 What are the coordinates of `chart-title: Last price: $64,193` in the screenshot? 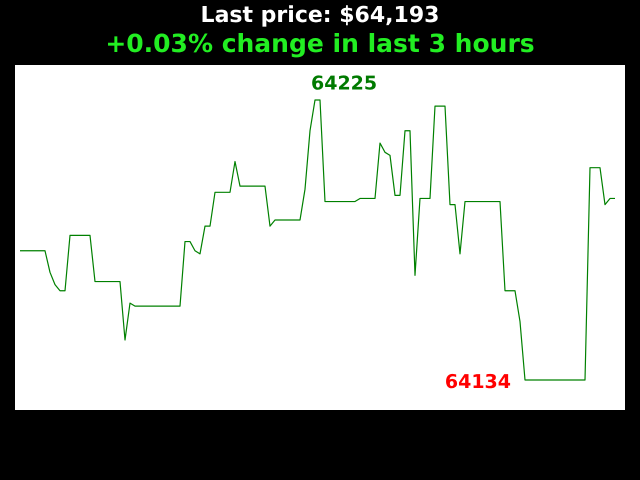 It's located at (320, 16).